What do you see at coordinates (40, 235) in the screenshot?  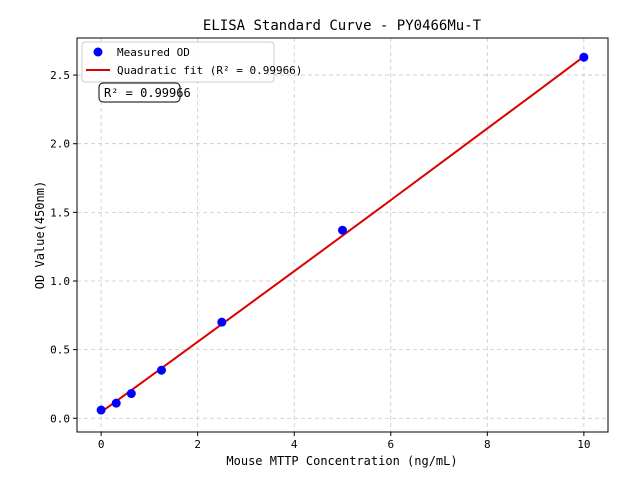 I see `y-axis-label: OD Value(450nm)` at bounding box center [40, 235].